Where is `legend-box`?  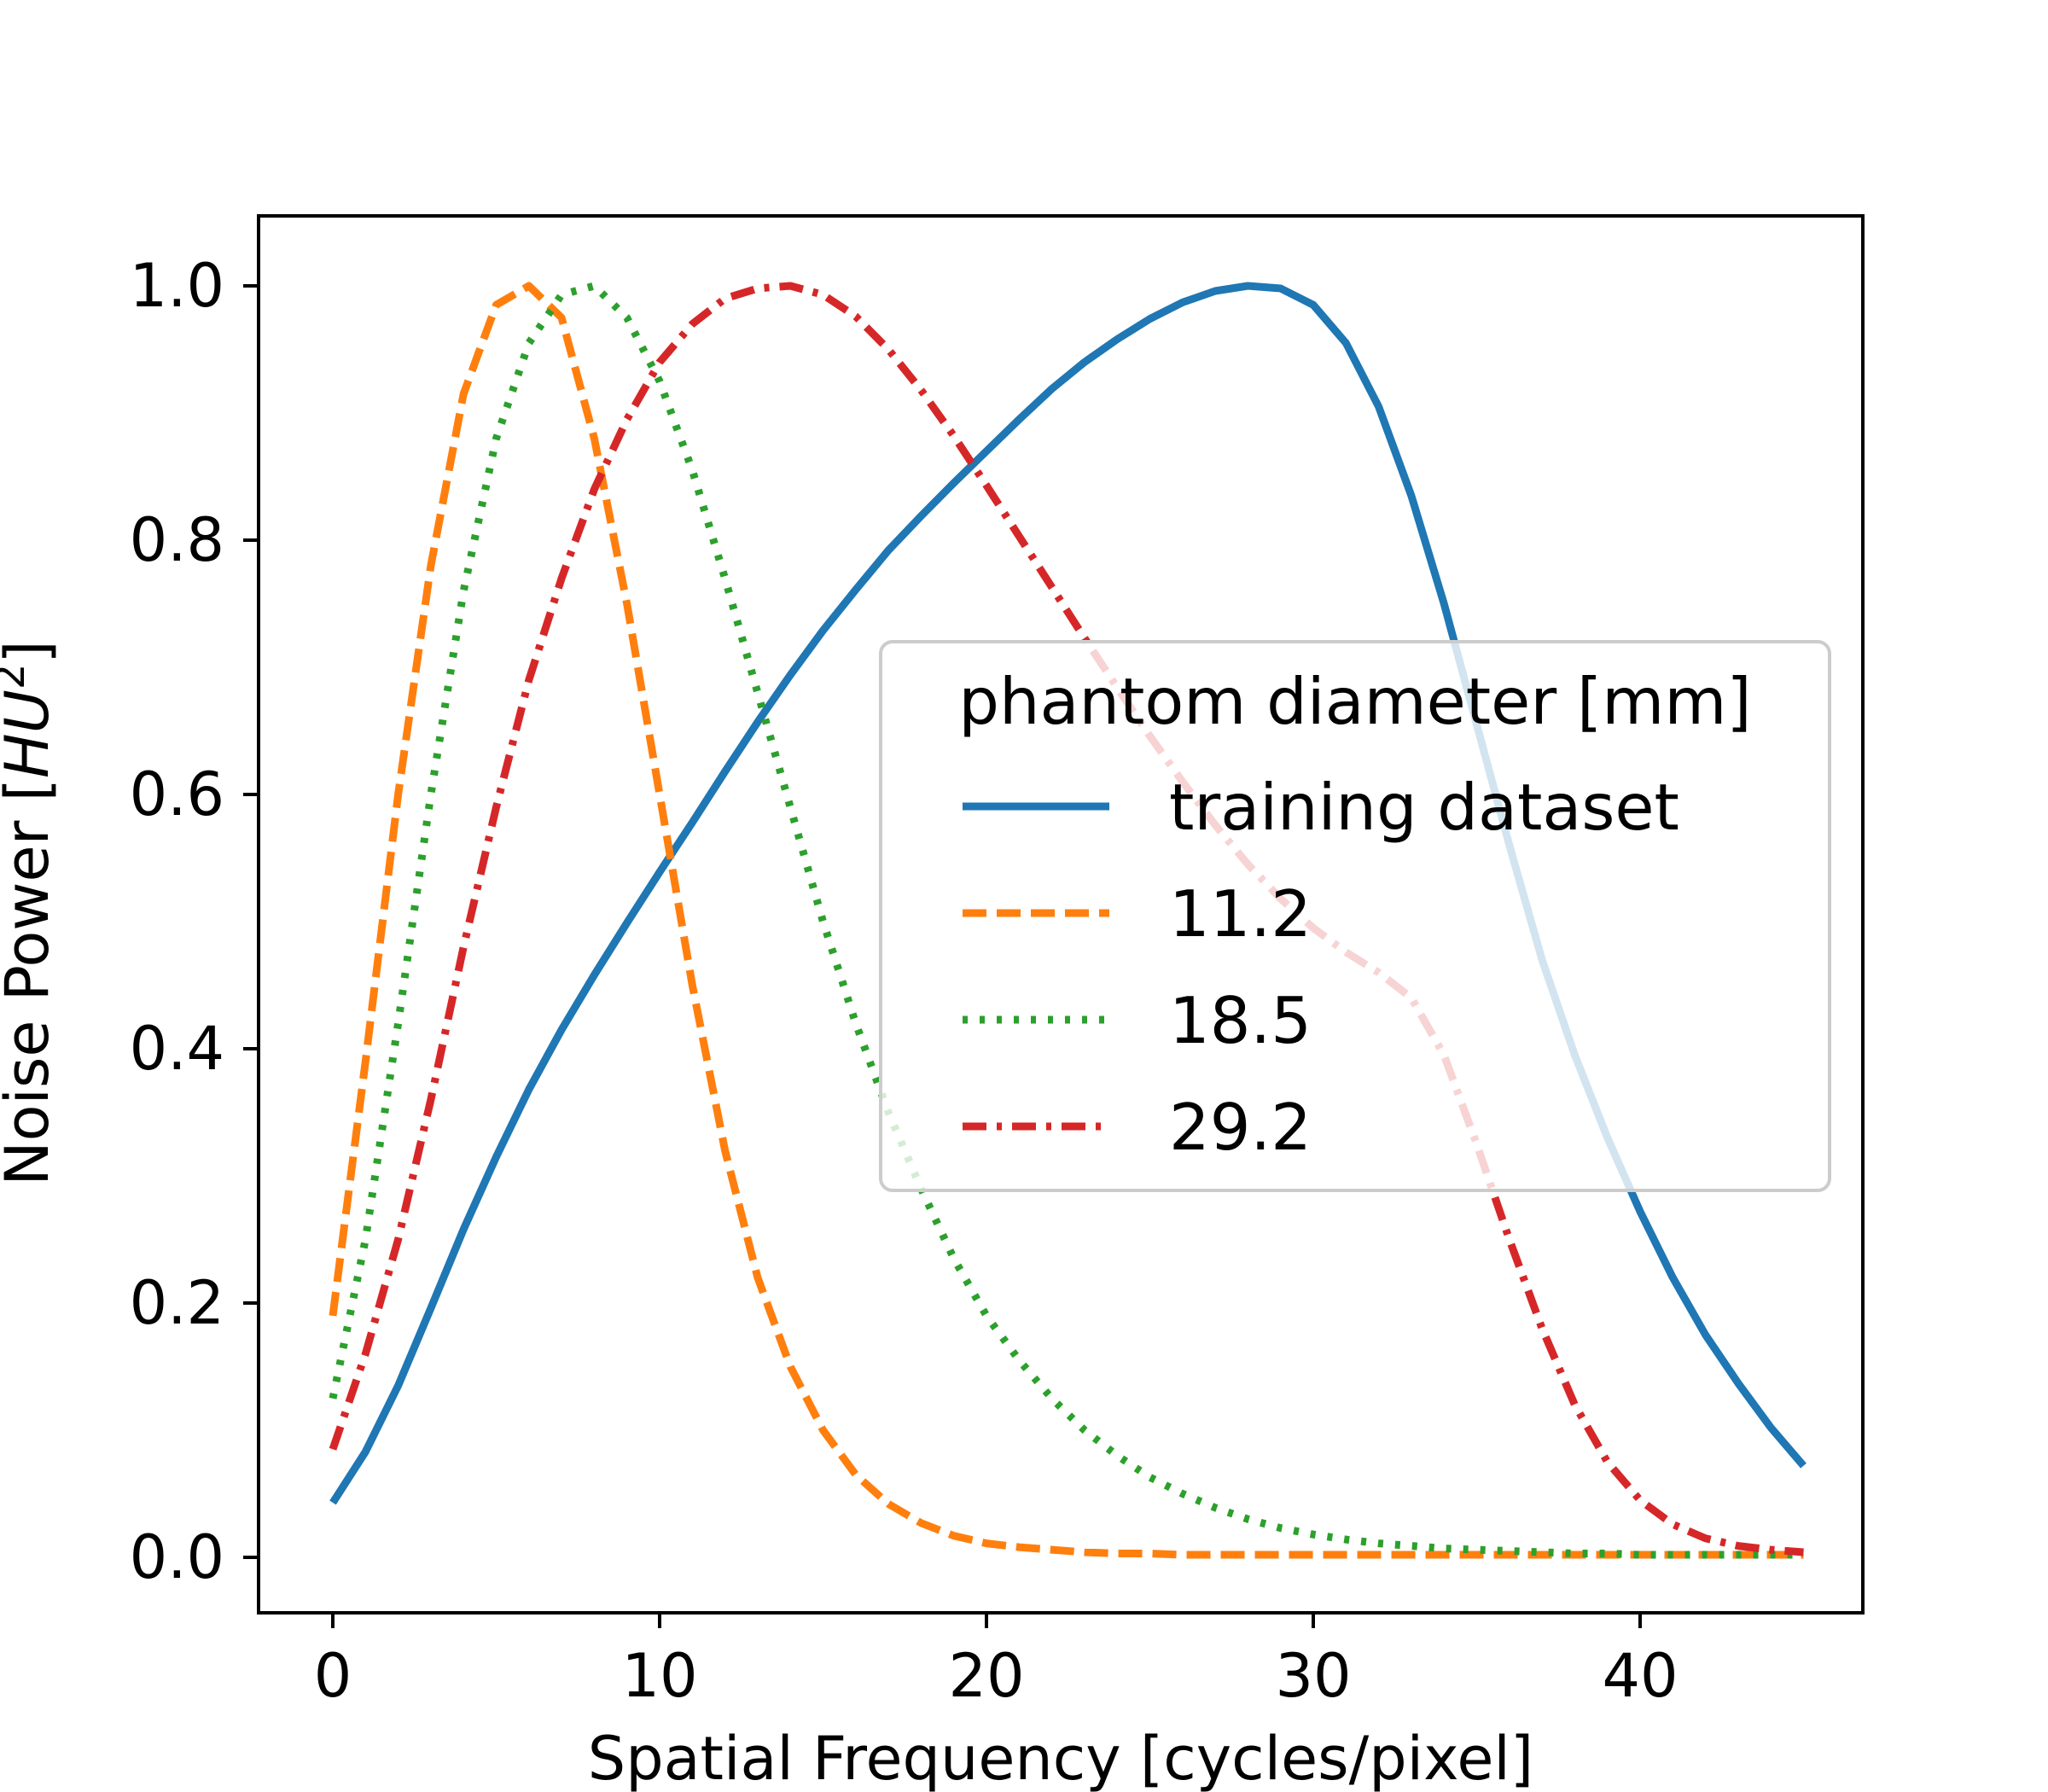
legend-box is located at coordinates (1355, 916).